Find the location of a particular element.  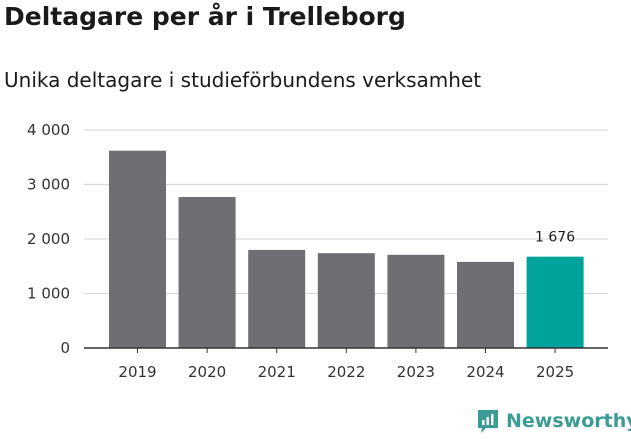

bar-highlight is located at coordinates (555, 302).